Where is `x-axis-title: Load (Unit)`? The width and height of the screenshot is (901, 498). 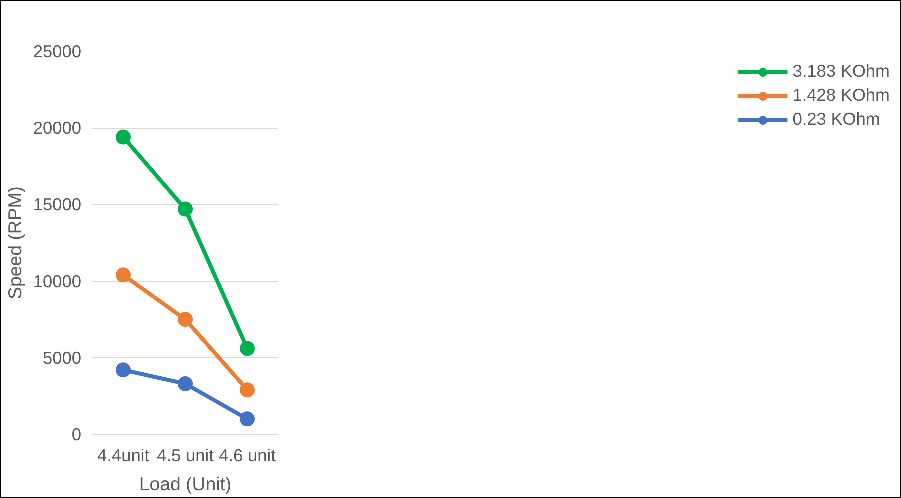 x-axis-title: Load (Unit) is located at coordinates (185, 484).